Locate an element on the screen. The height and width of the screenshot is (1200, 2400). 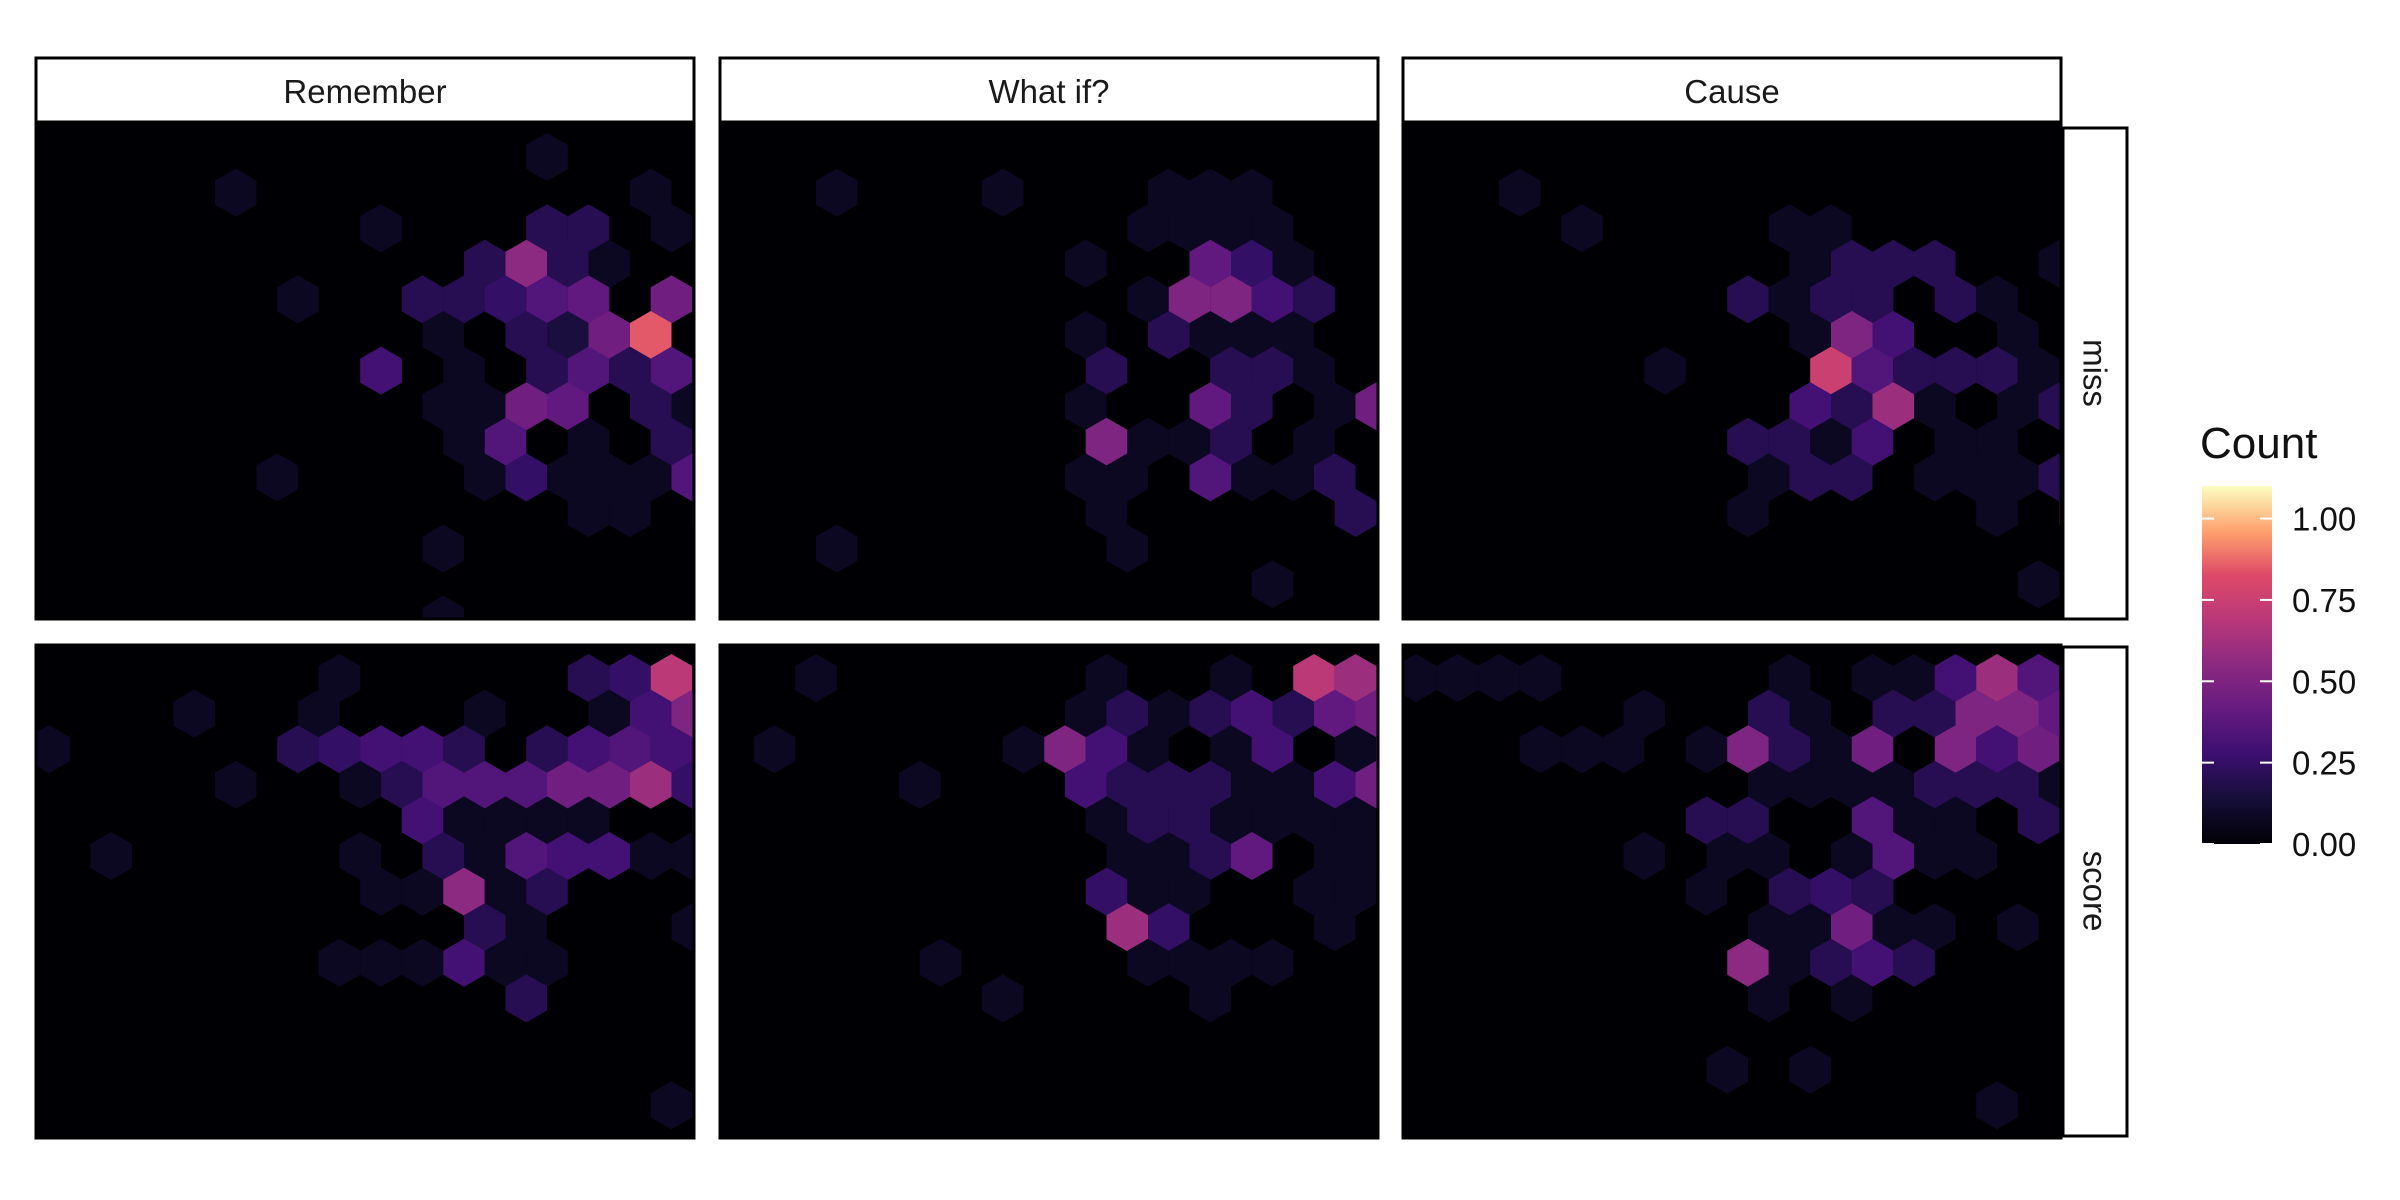
col-strip-label: Cause is located at coordinates (1731, 91).